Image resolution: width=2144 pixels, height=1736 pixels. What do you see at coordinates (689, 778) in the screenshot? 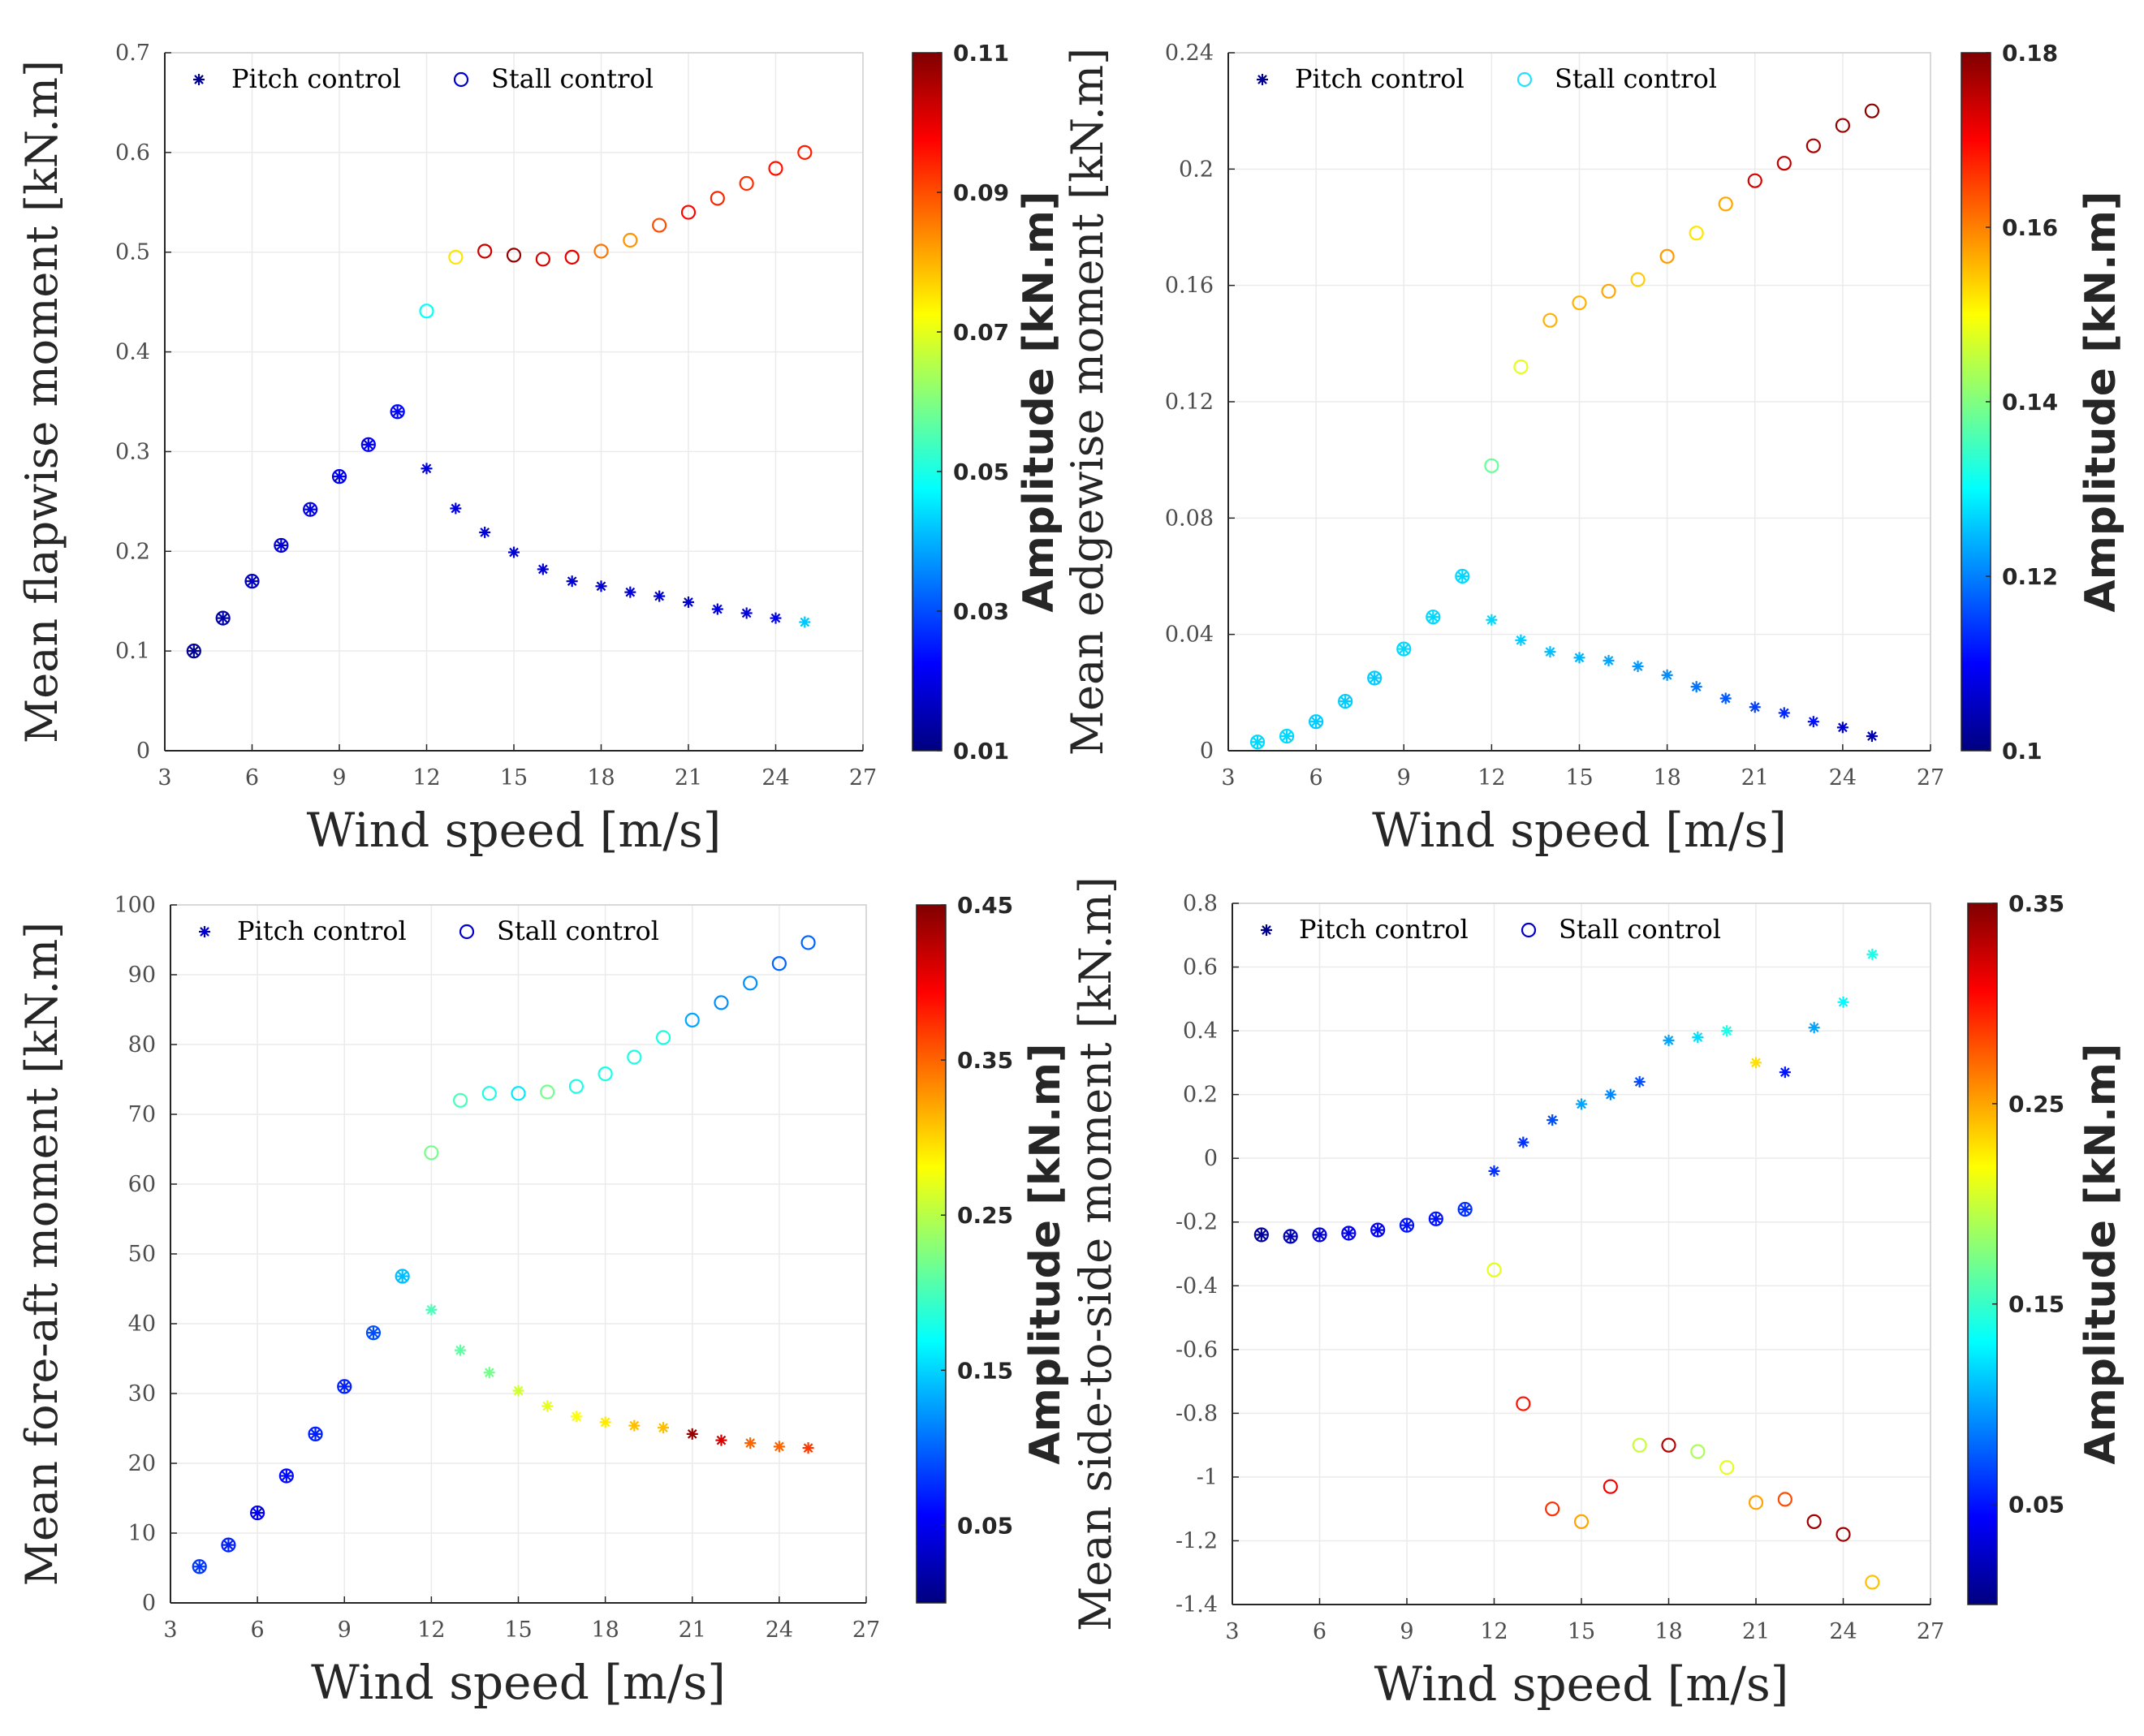
I see `x-tick-label: 21` at bounding box center [689, 778].